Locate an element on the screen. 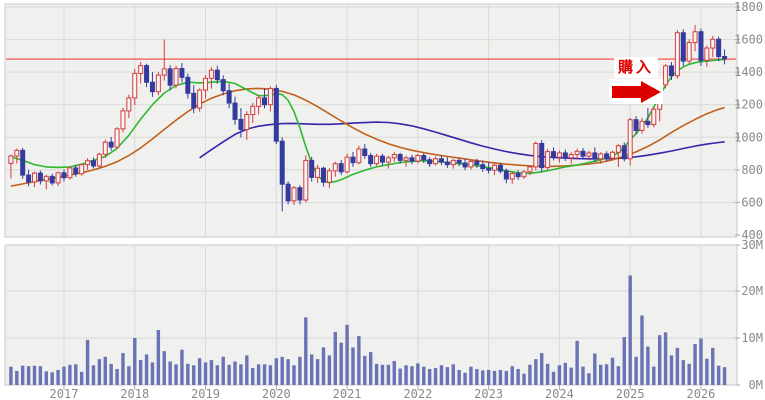 The image size is (765, 400). price-axis-label: 1600 is located at coordinates (748, 40).